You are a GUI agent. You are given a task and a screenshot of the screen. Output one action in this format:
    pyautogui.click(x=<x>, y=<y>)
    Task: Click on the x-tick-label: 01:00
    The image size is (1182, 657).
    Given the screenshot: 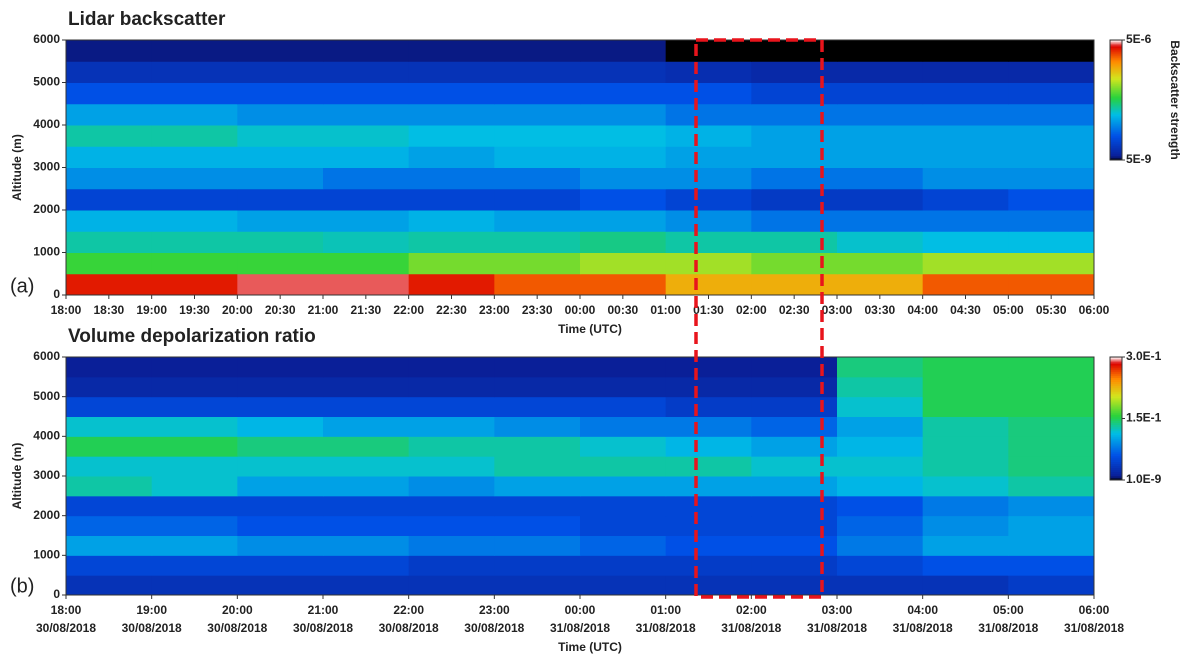 What is the action you would take?
    pyautogui.click(x=665, y=610)
    